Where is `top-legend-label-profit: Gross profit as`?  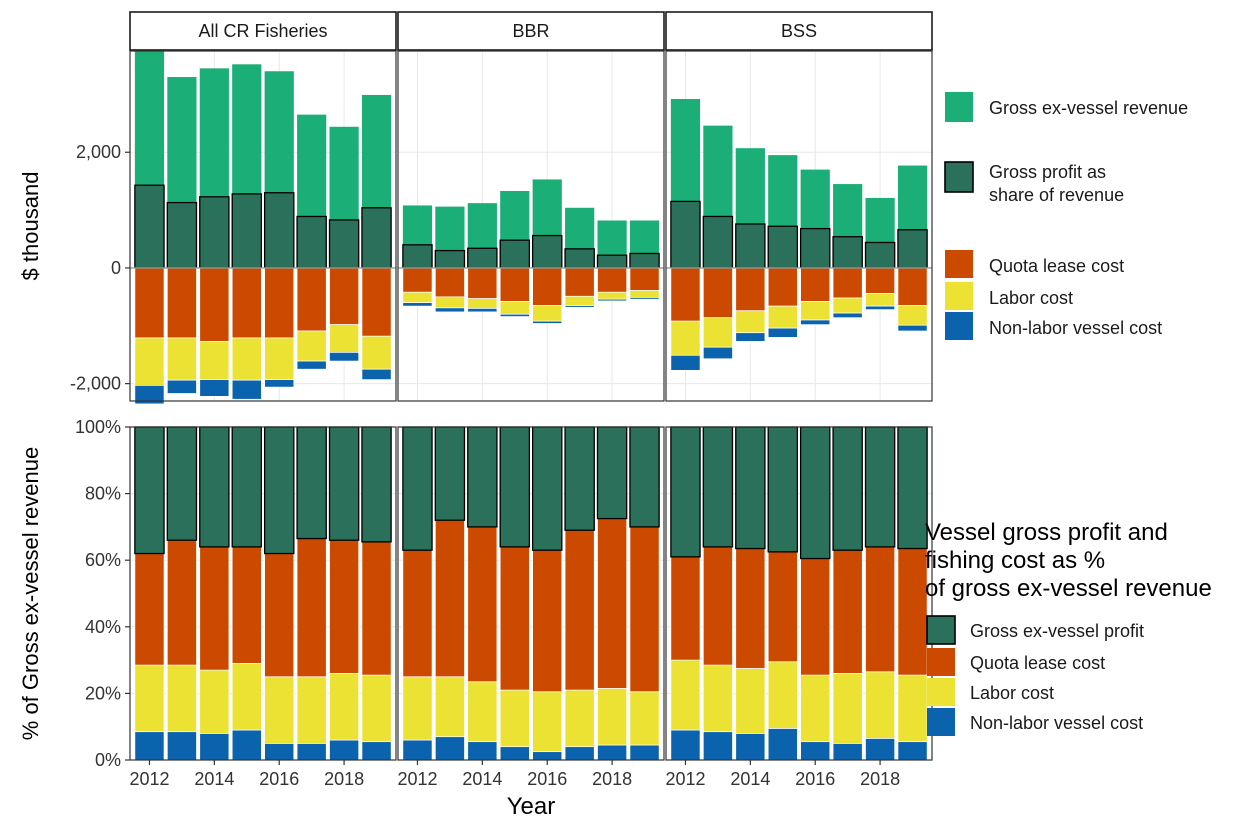
top-legend-label-profit: Gross profit as is located at coordinates (1047, 172).